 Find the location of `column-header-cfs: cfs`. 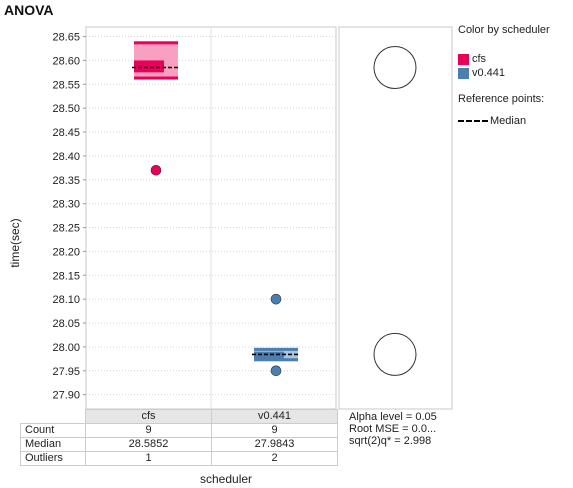

column-header-cfs: cfs is located at coordinates (148, 416).